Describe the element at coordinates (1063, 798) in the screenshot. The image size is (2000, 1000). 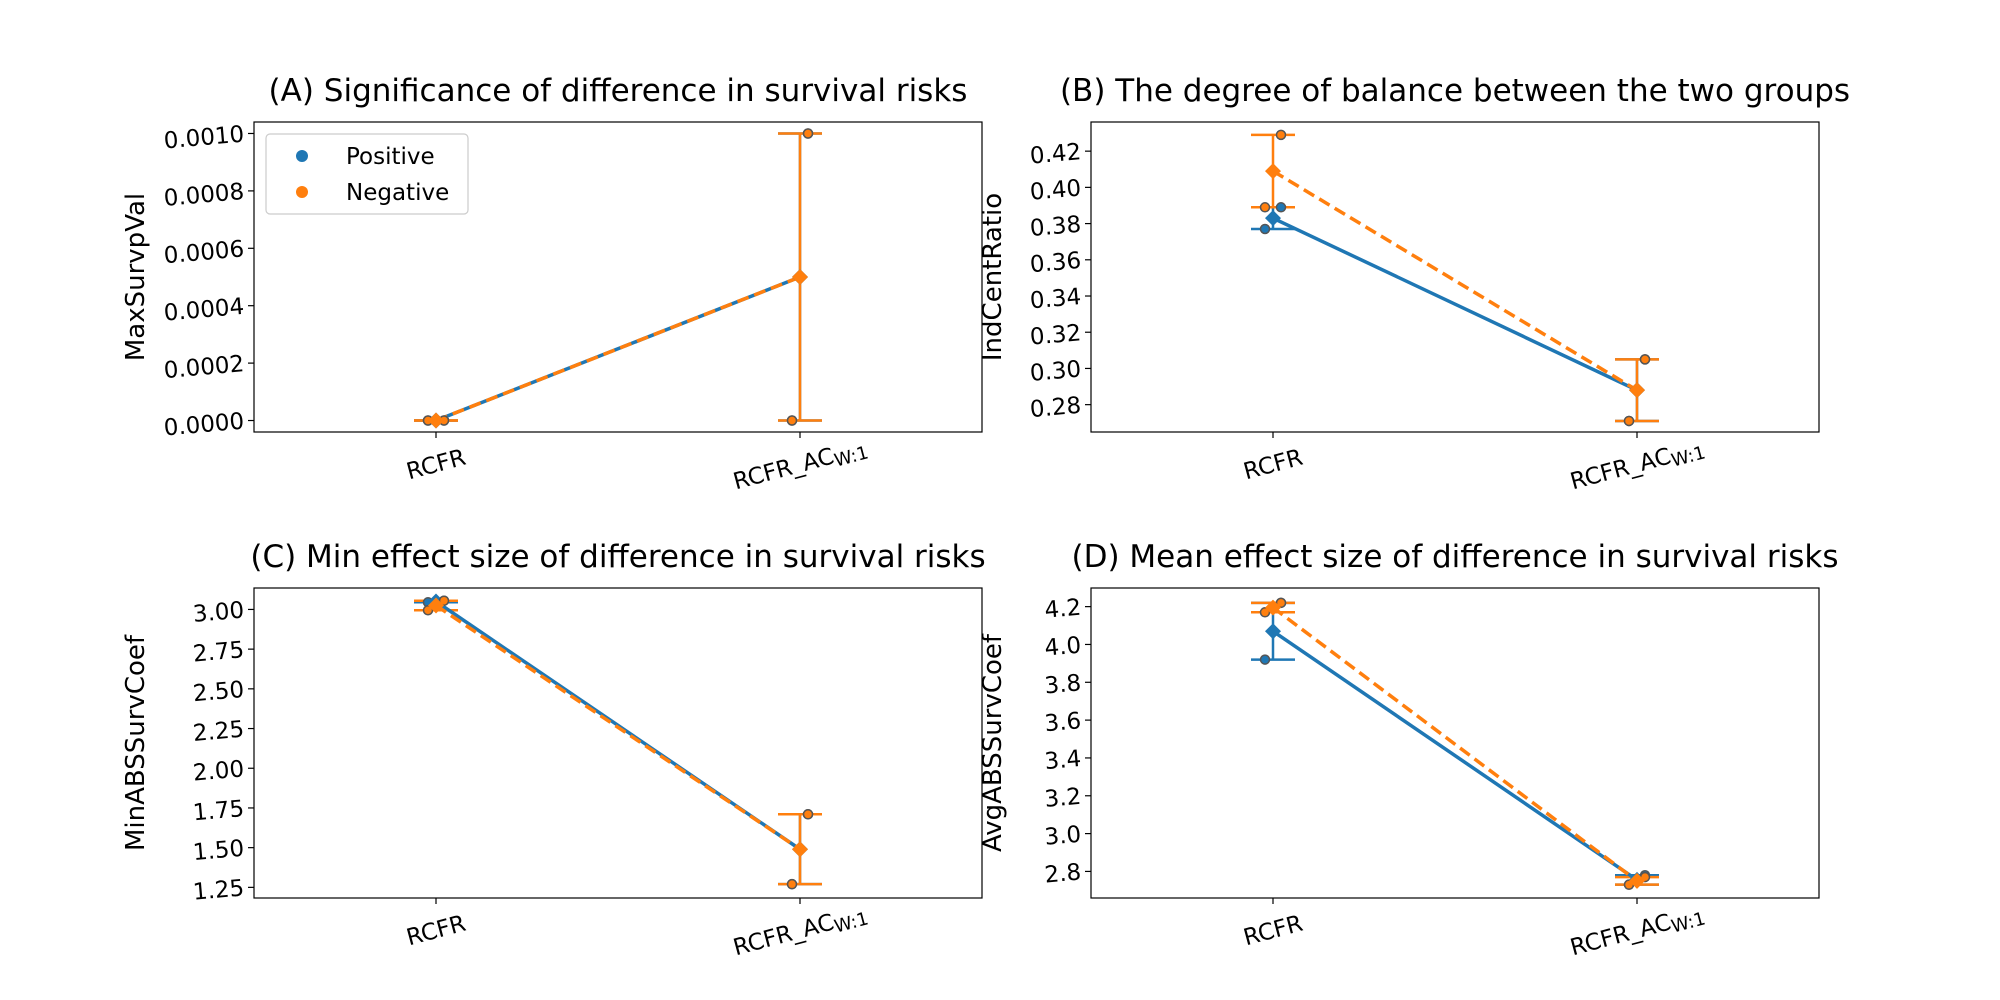
I see `y-tick-label: 3.2` at that location.